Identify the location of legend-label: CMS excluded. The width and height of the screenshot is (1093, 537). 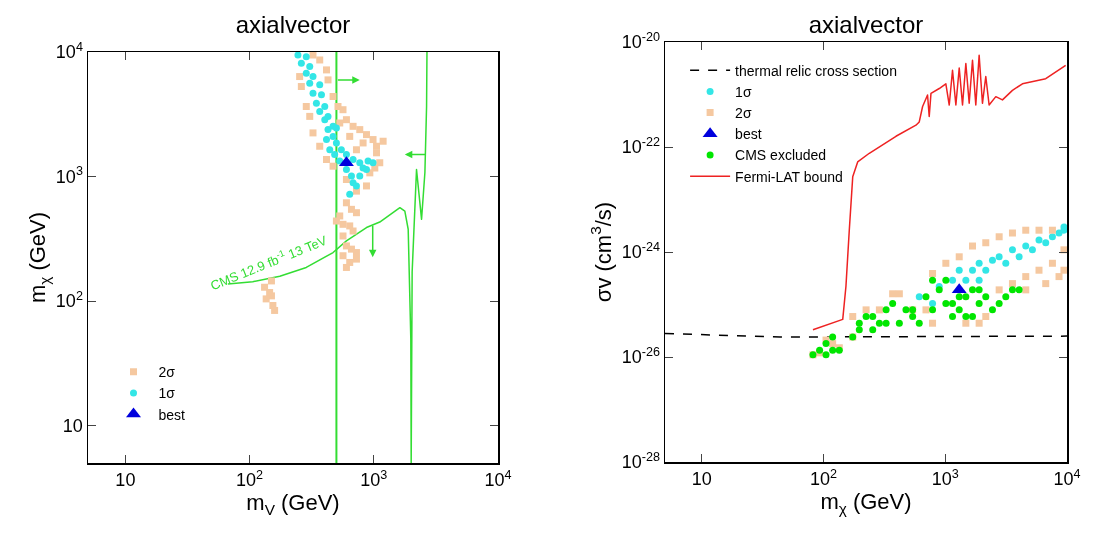
(780, 155).